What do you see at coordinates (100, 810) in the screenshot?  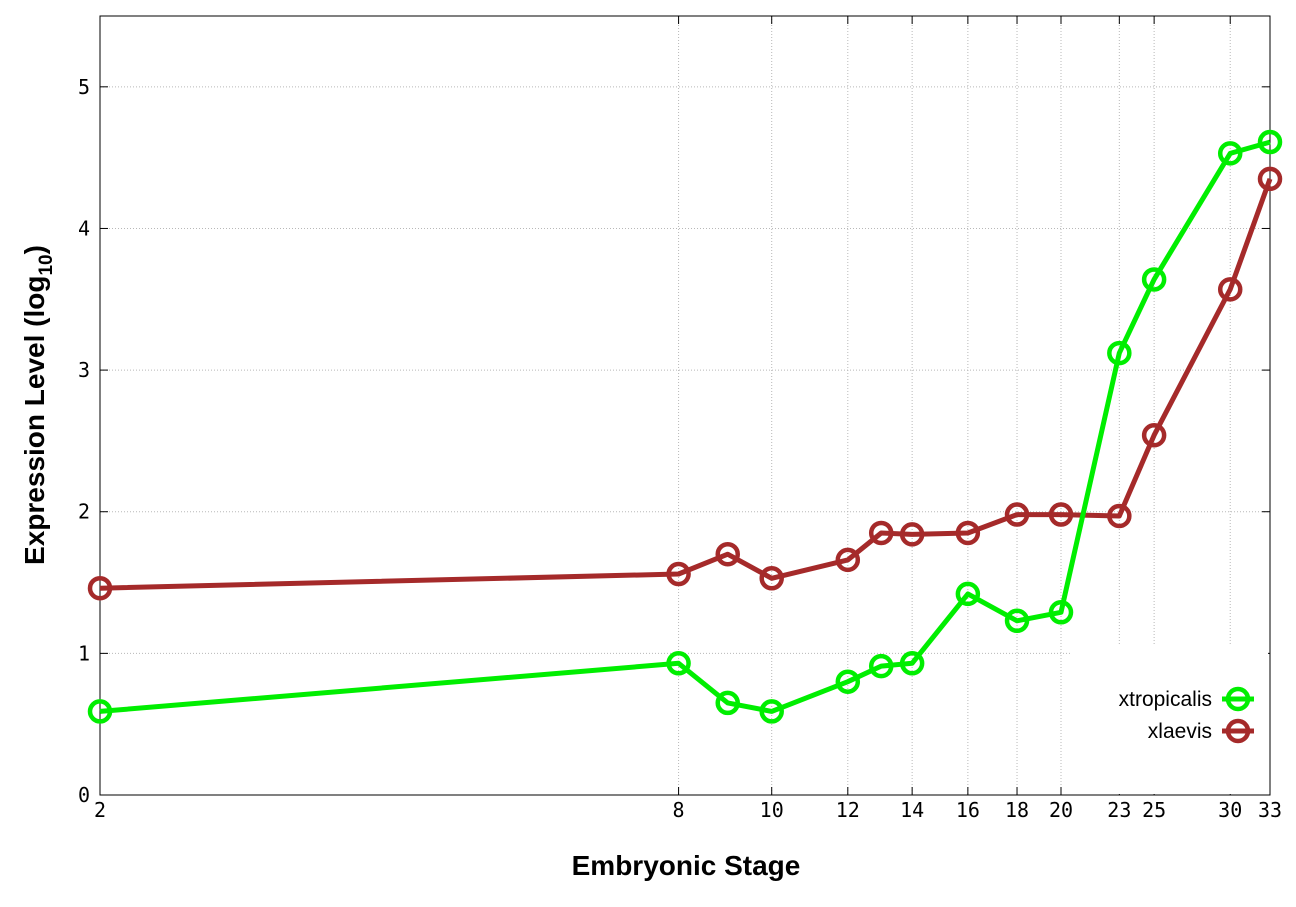 I see `x-tick-label: 2` at bounding box center [100, 810].